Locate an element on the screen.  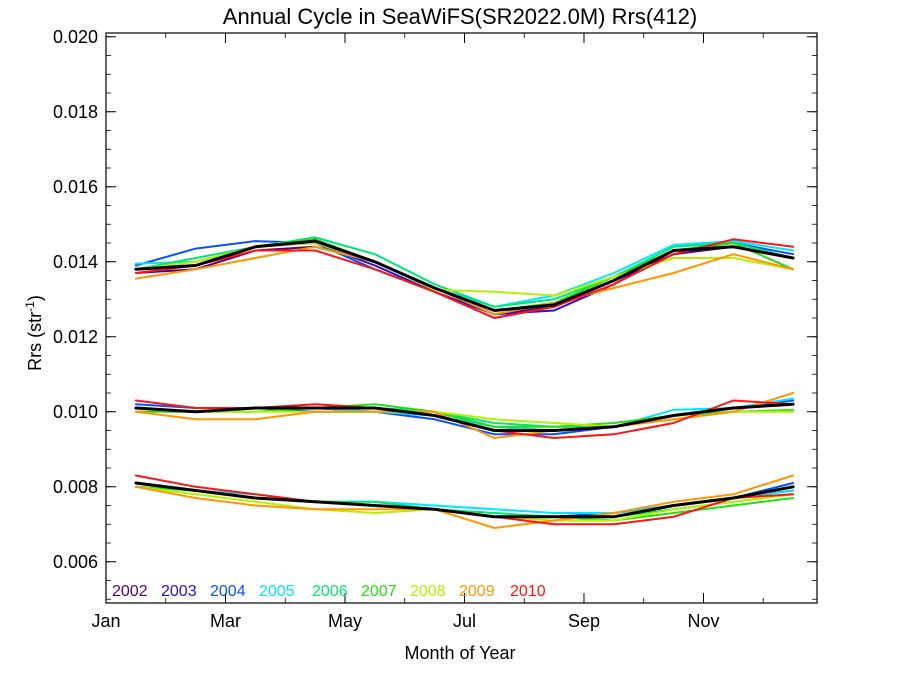
legend-item-2005: 2005 is located at coordinates (277, 591).